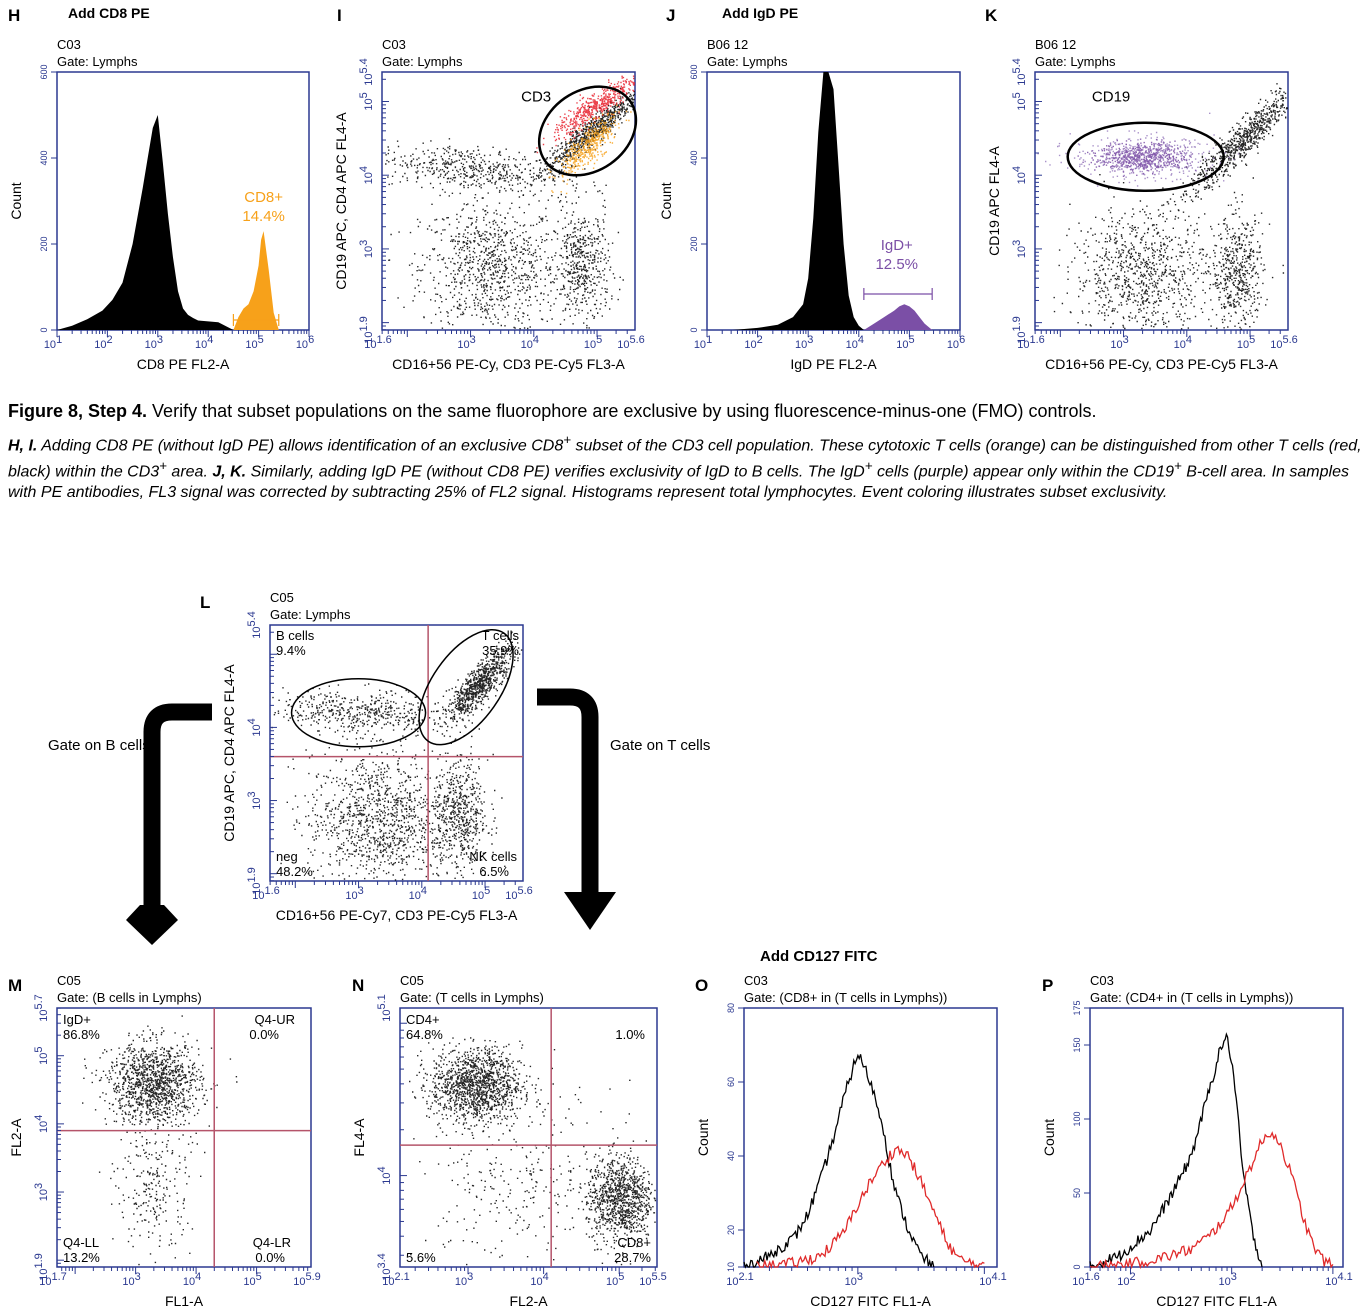 The width and height of the screenshot is (1369, 1313). Describe the element at coordinates (99, 745) in the screenshot. I see `gate-b-cells-label: Gate on B cells` at that location.